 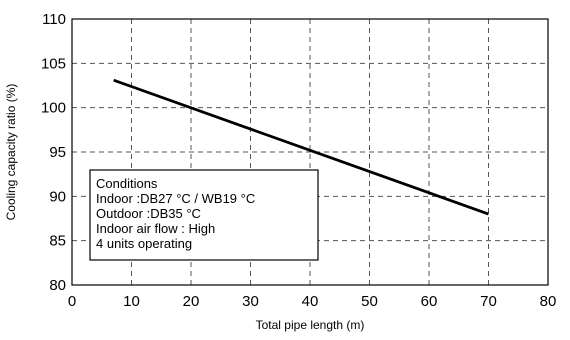 What do you see at coordinates (369, 301) in the screenshot?
I see `x-tick-label: 50` at bounding box center [369, 301].